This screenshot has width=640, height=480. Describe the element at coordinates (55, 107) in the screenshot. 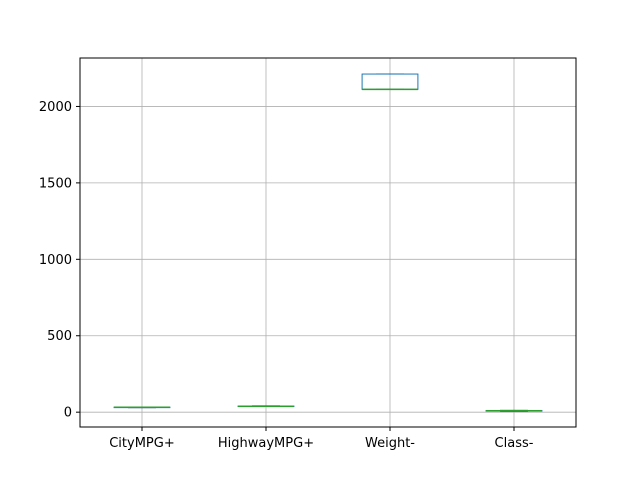

I see `y-tick-label: 2000` at that location.